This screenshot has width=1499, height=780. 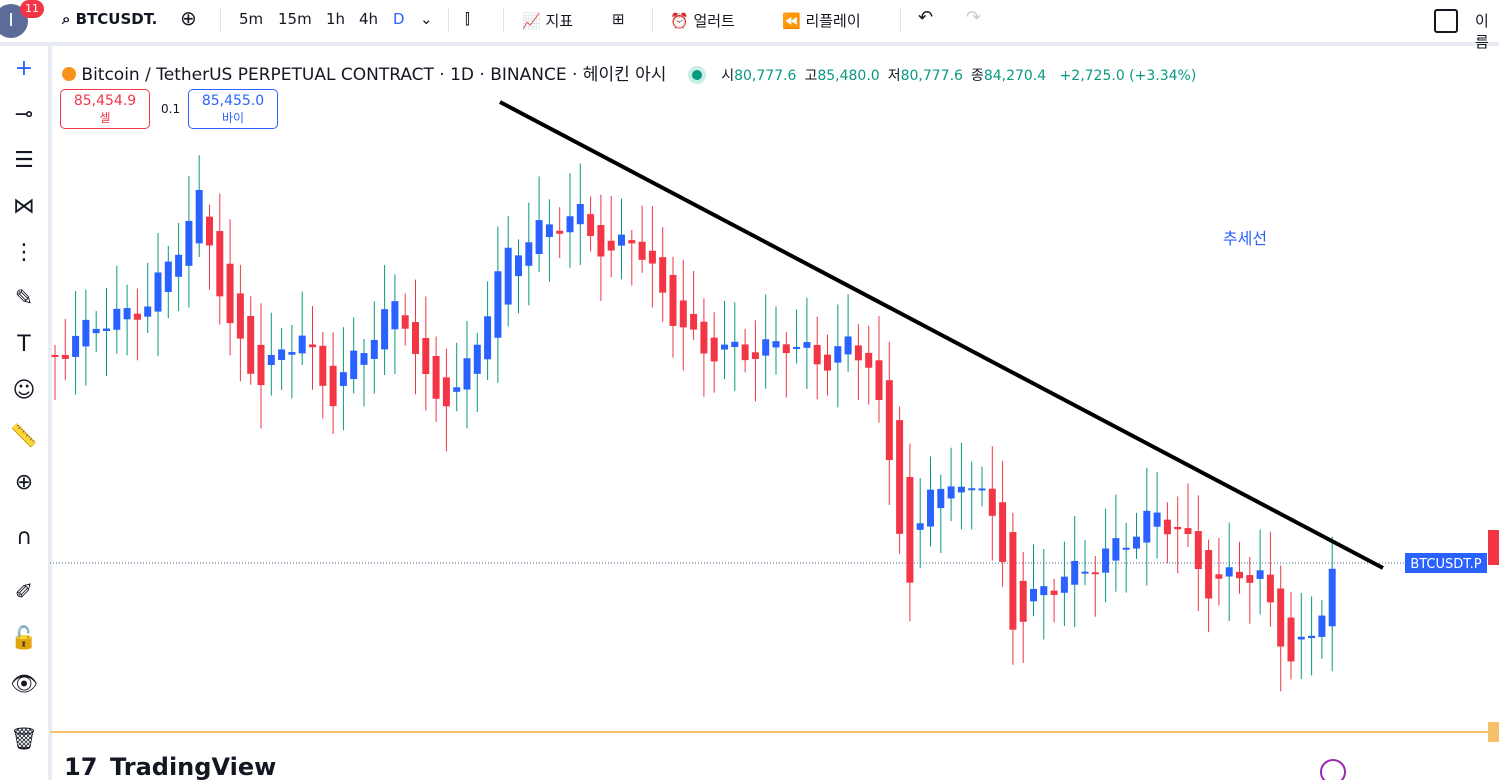 What do you see at coordinates (1128, 76) in the screenshot?
I see `change: +2,725.0 (+3.34%)` at bounding box center [1128, 76].